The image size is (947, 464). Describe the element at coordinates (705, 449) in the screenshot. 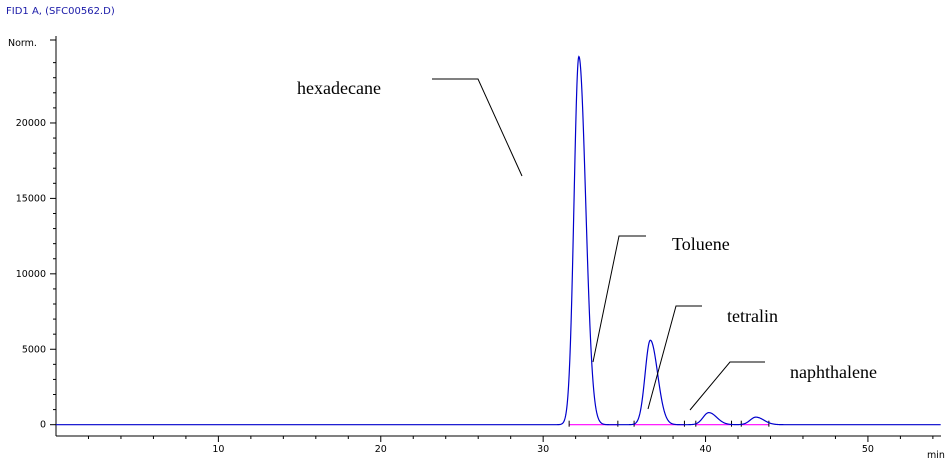

I see `x-tick-label: 40` at that location.